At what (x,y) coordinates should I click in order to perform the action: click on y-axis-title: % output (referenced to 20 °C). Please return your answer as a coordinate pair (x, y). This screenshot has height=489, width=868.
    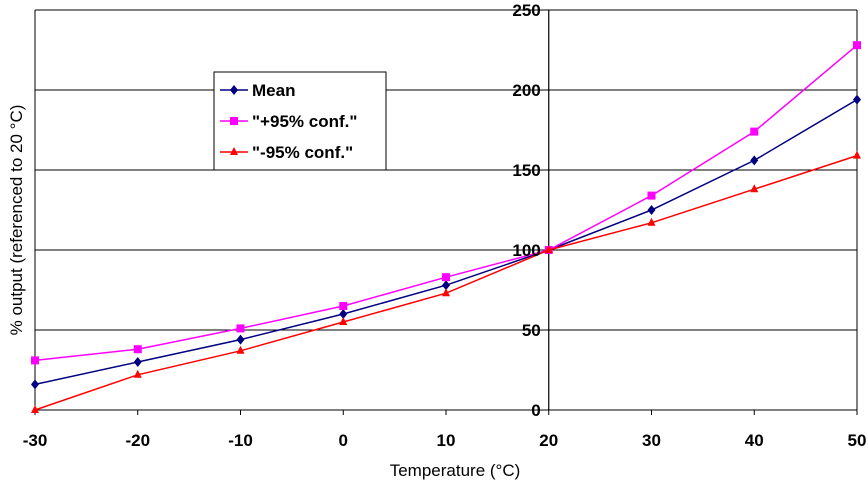
    Looking at the image, I should click on (16, 220).